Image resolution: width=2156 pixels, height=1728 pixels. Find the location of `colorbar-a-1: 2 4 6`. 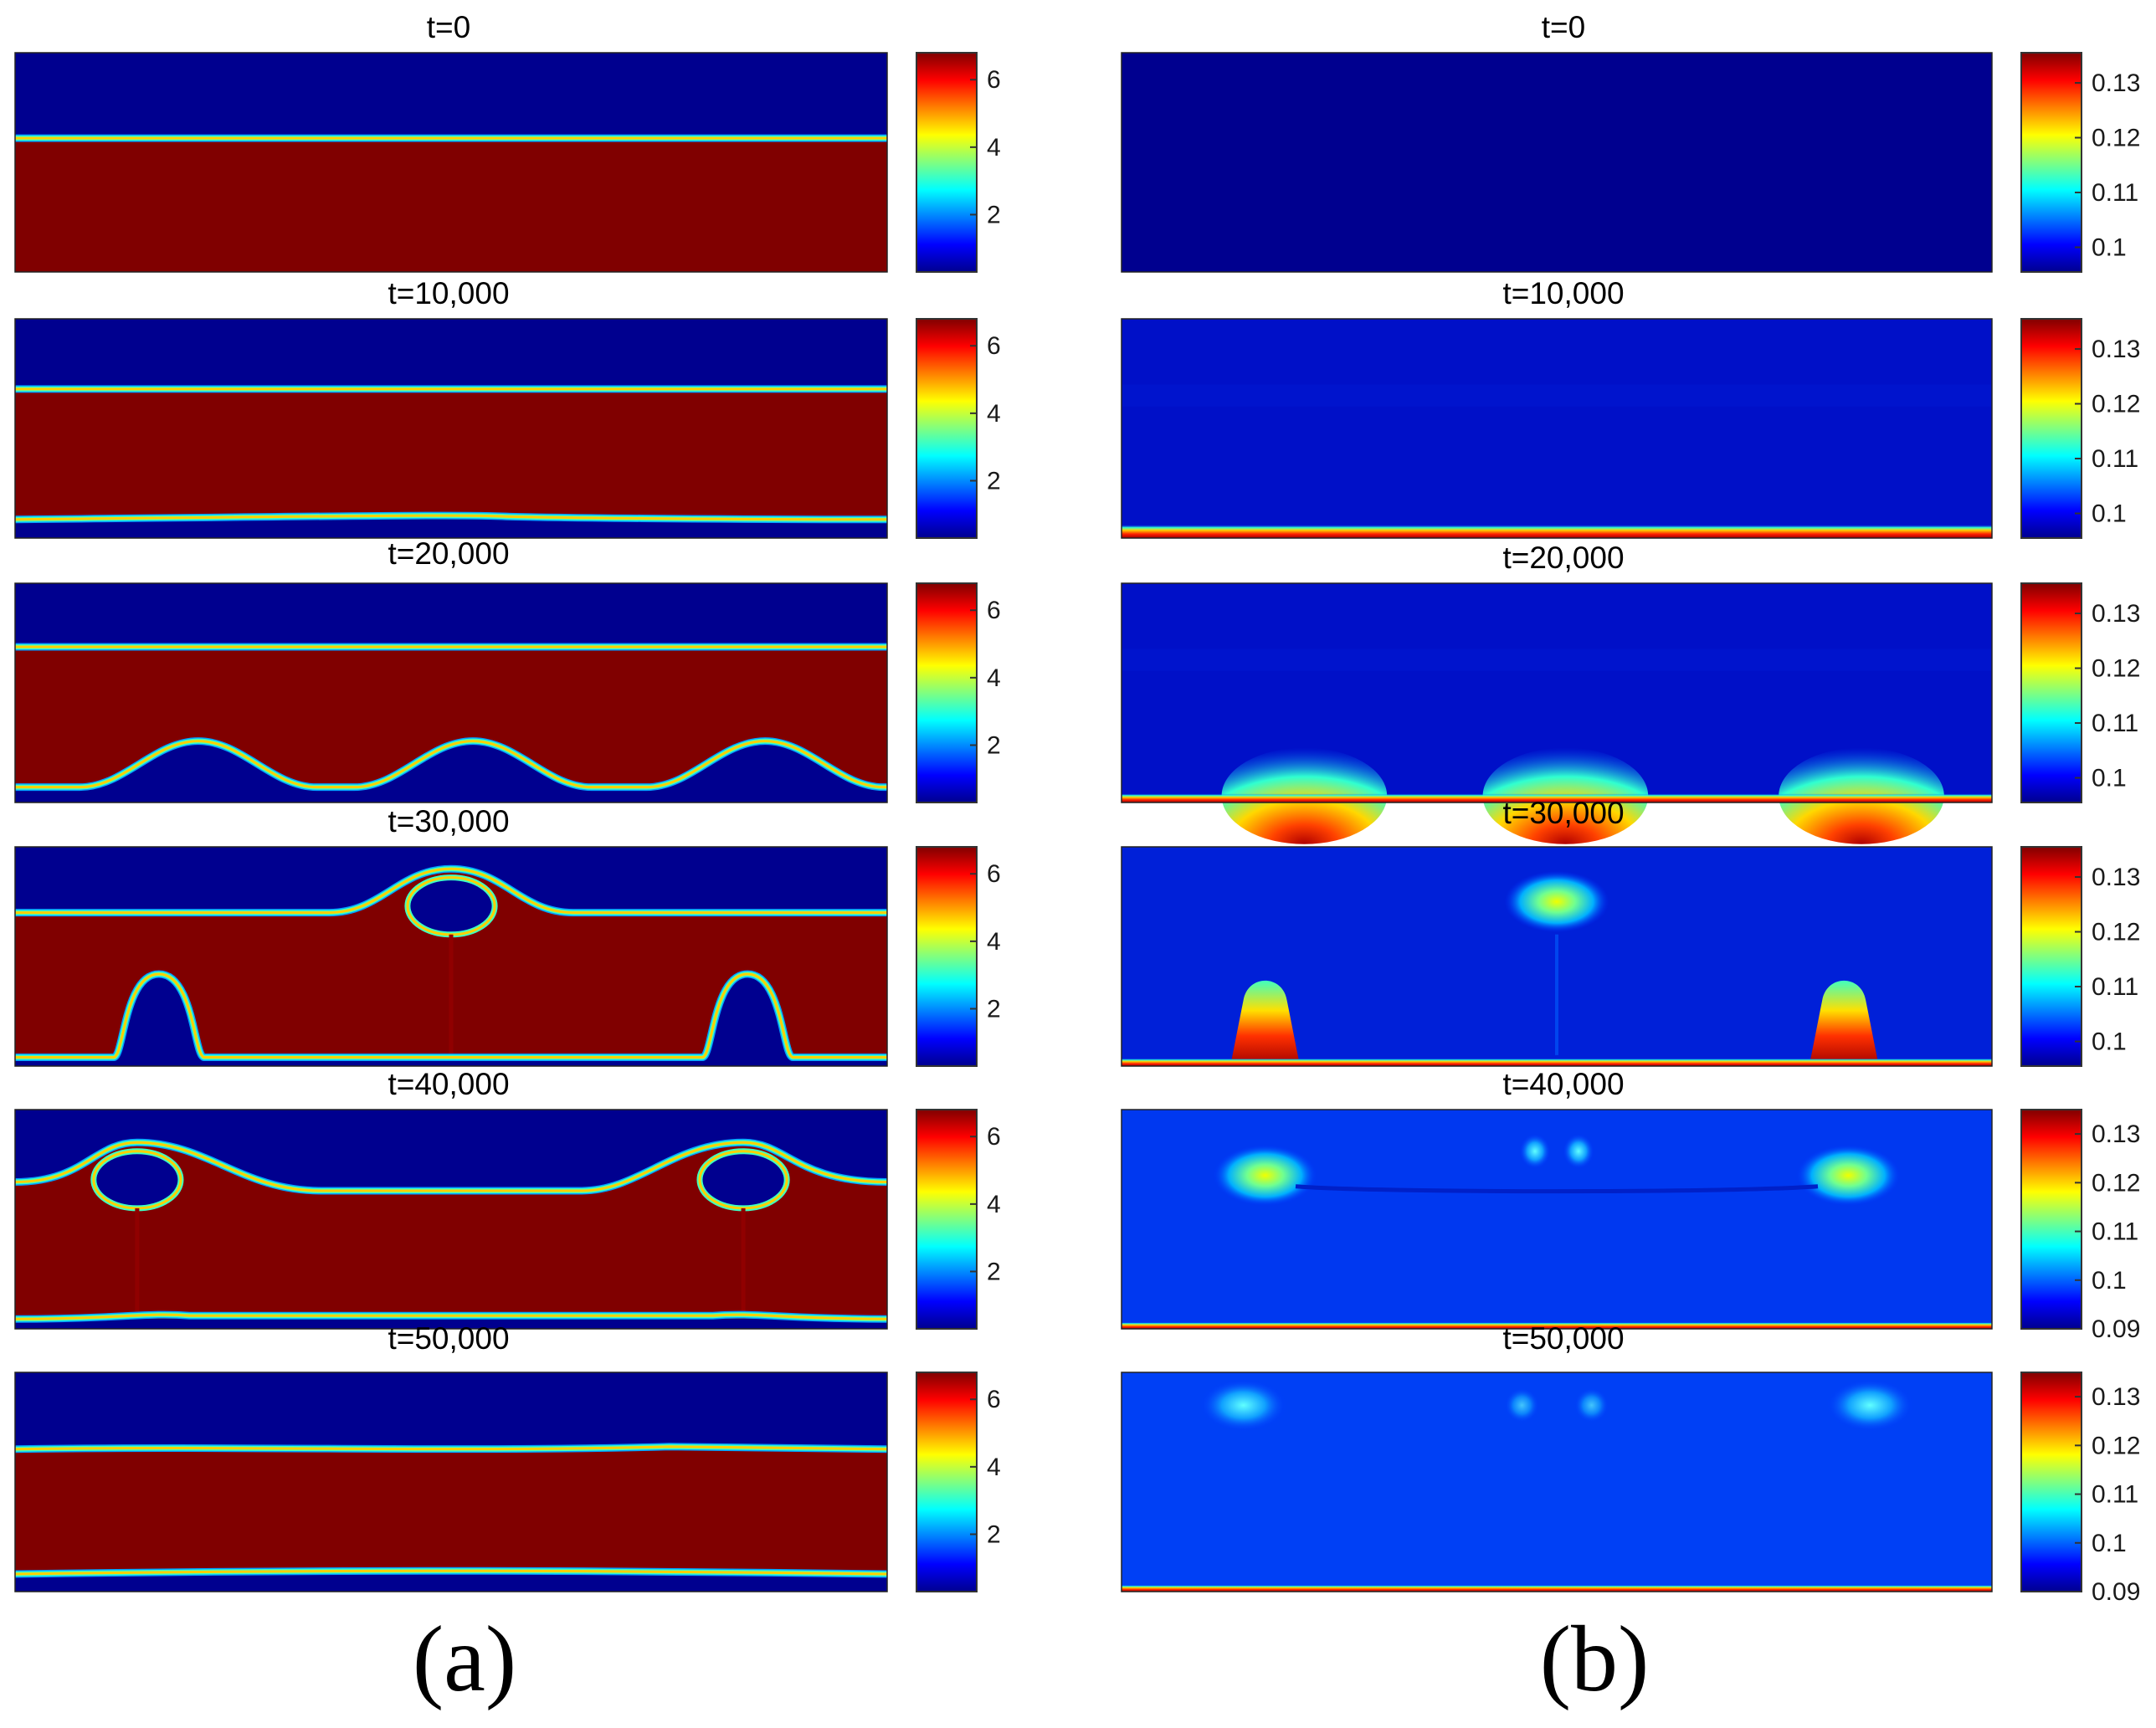

colorbar-a-1: 2 4 6 is located at coordinates (958, 429).